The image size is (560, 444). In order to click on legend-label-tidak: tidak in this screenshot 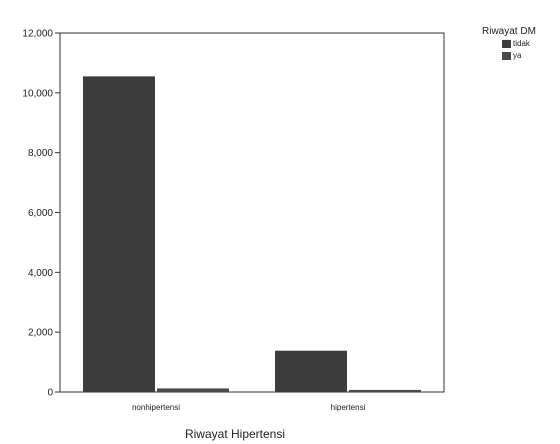, I will do `click(521, 43)`.